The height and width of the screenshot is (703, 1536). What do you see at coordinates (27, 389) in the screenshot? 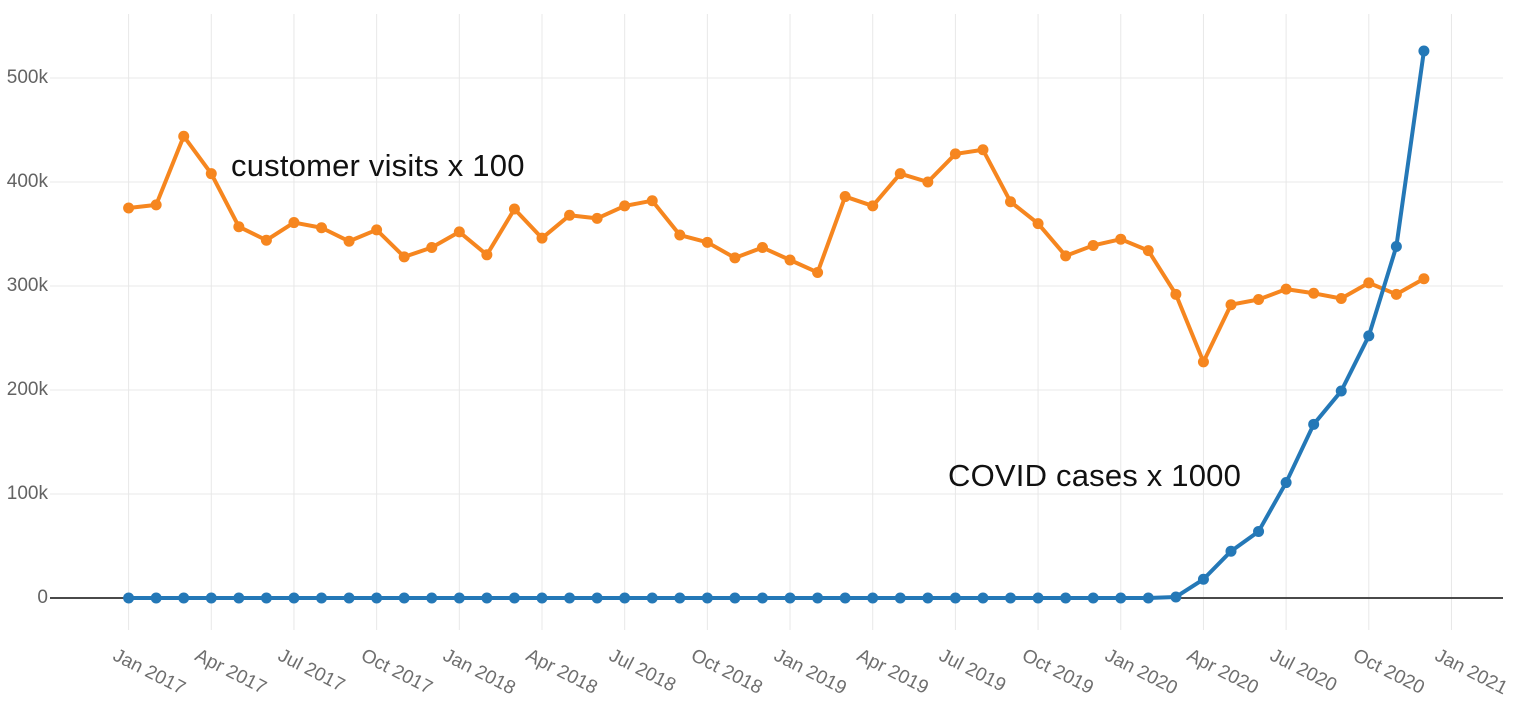
I see `y-axis-tick-label: 200k` at bounding box center [27, 389].